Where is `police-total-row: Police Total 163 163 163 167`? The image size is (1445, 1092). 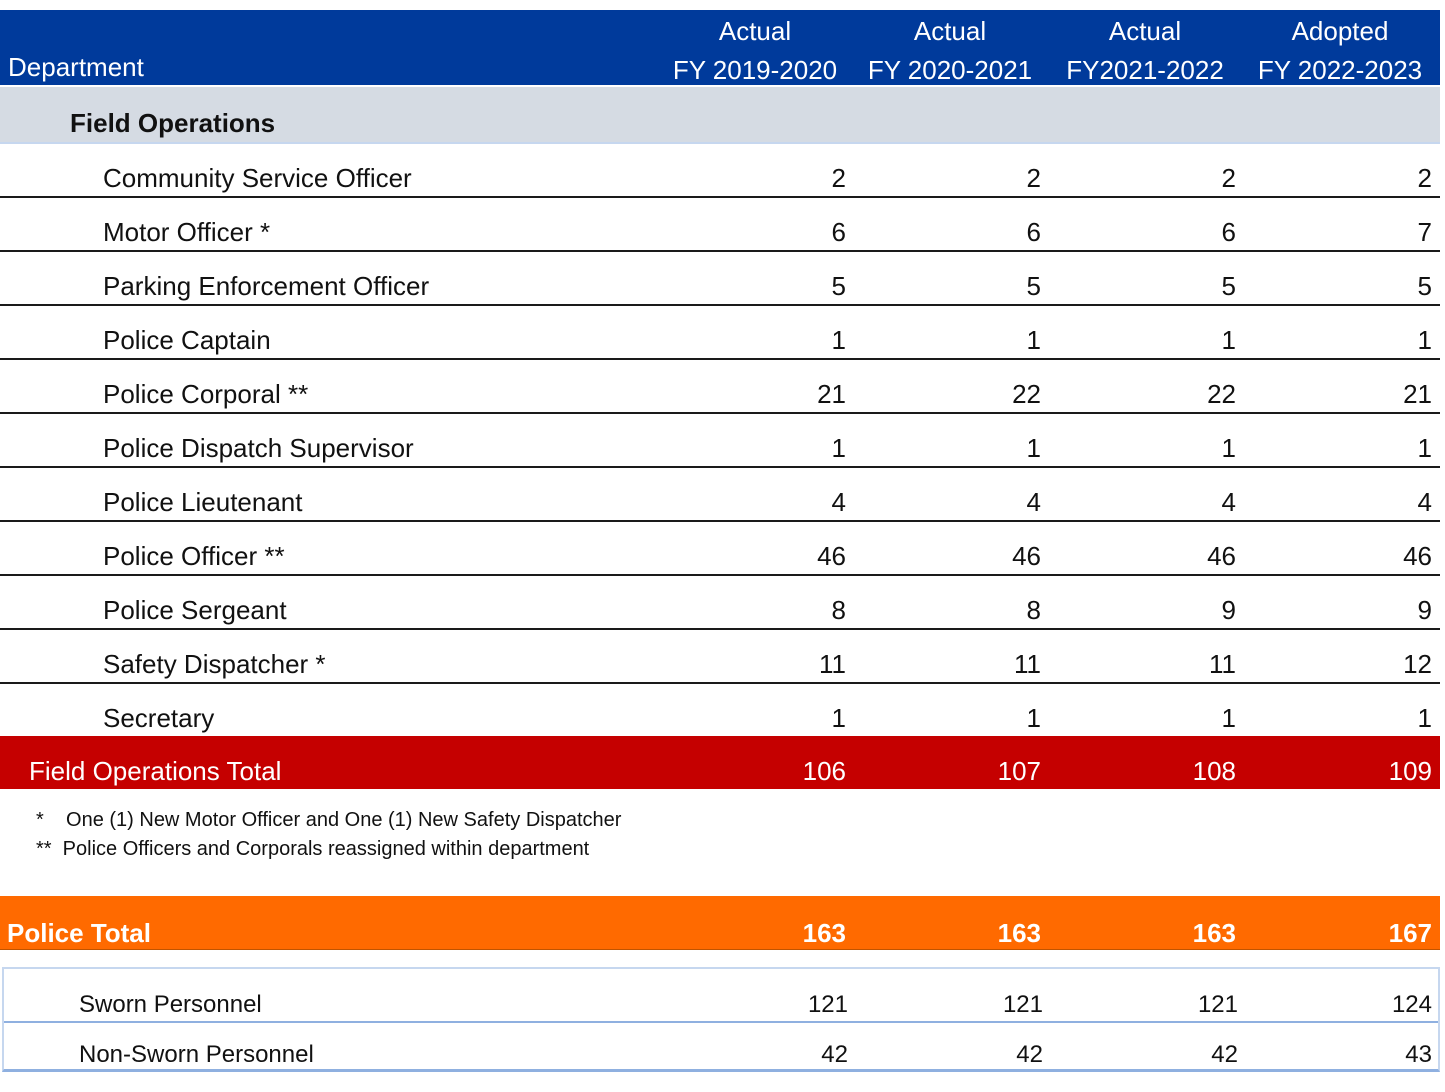 police-total-row: Police Total 163 163 163 167 is located at coordinates (720, 923).